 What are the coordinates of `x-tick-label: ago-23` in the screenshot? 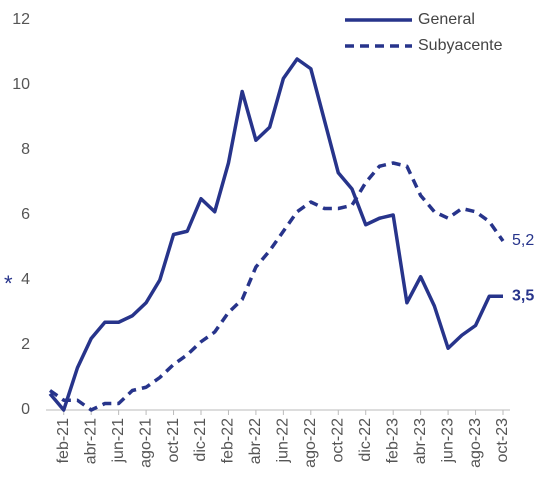 It's located at (475, 443).